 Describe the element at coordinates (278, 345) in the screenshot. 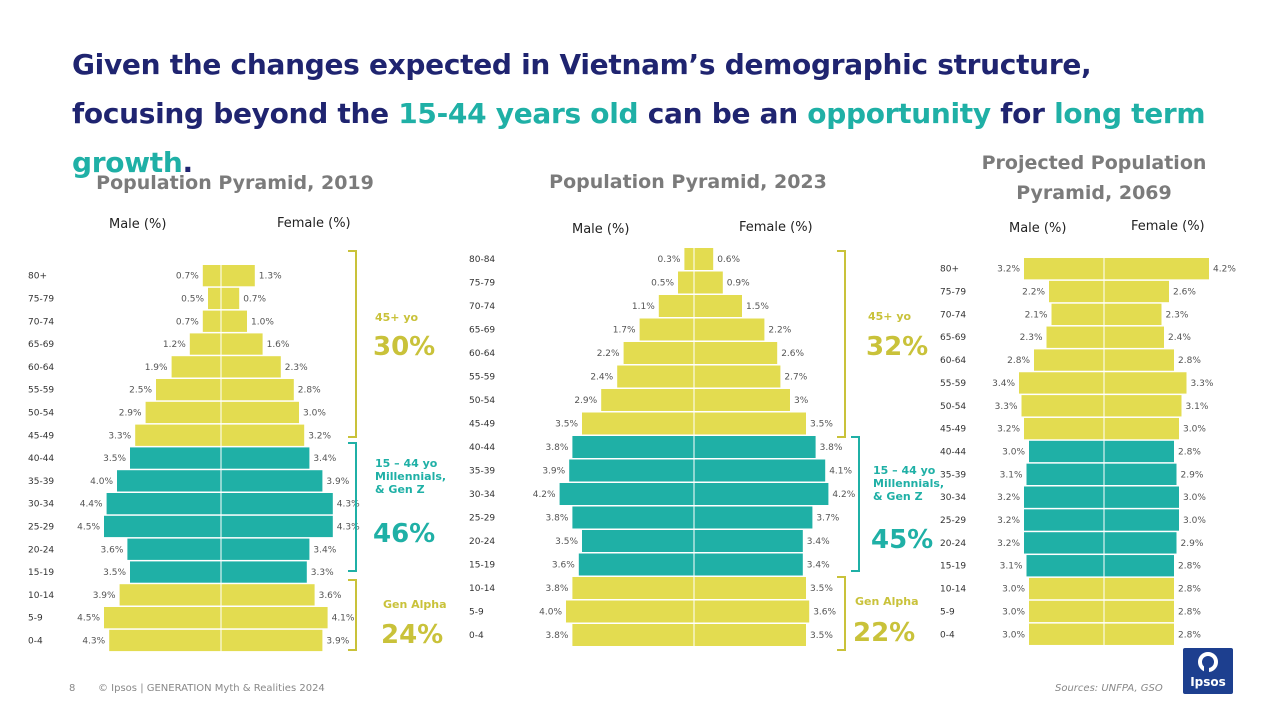

I see `value-label-female: 1.6%` at that location.